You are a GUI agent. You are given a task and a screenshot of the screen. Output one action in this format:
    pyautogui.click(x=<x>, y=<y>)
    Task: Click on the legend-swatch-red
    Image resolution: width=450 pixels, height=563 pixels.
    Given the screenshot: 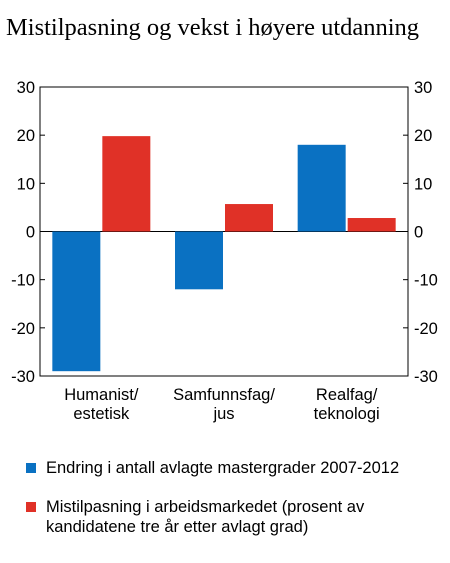 What is the action you would take?
    pyautogui.click(x=31, y=507)
    